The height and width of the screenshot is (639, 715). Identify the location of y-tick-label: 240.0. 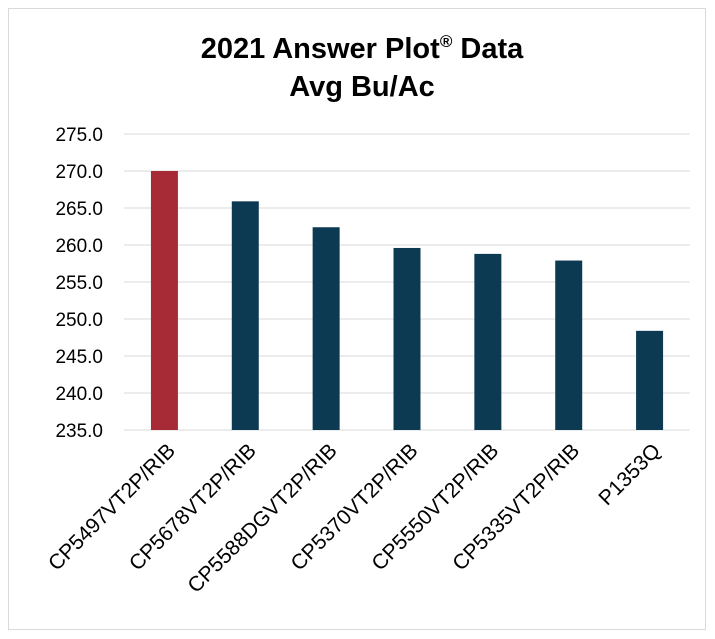
(79, 394).